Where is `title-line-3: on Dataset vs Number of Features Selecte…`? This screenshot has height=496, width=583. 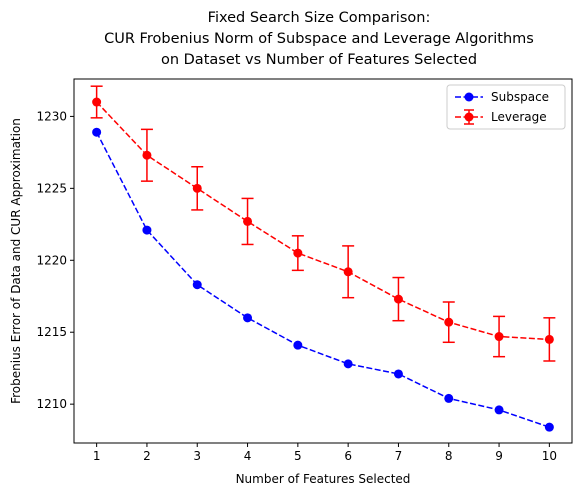
title-line-3: on Dataset vs Number of Features Selecte… is located at coordinates (319, 60).